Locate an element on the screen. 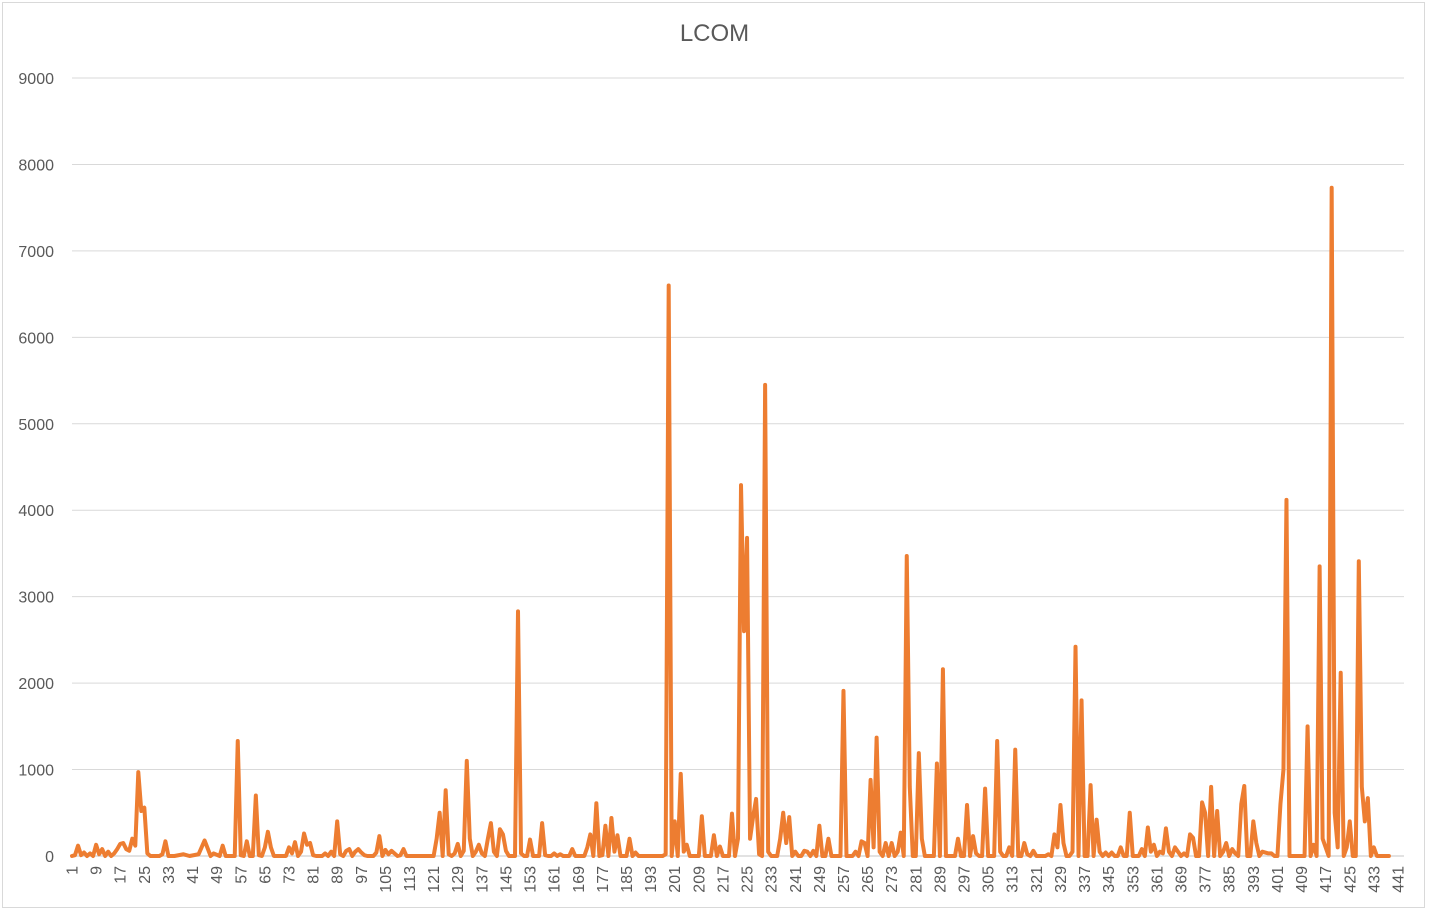 The width and height of the screenshot is (1429, 912). x-tick-label: 305 is located at coordinates (989, 879).